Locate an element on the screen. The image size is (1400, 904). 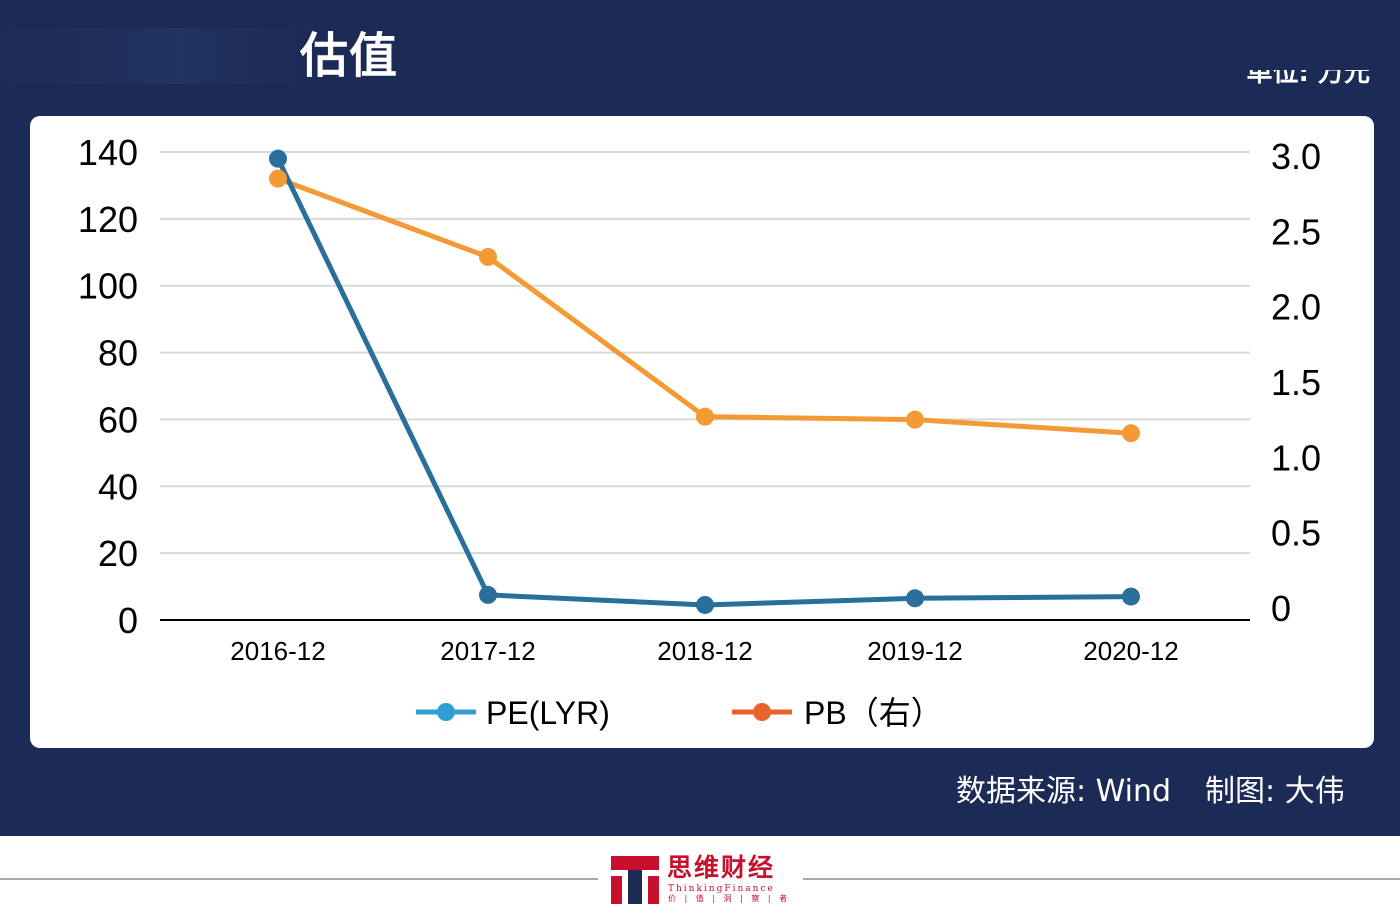
brand-logo: 思维财经 ThinkingFinance 价 | 值 | 洞 | 察 | 者 is located at coordinates (706, 878).